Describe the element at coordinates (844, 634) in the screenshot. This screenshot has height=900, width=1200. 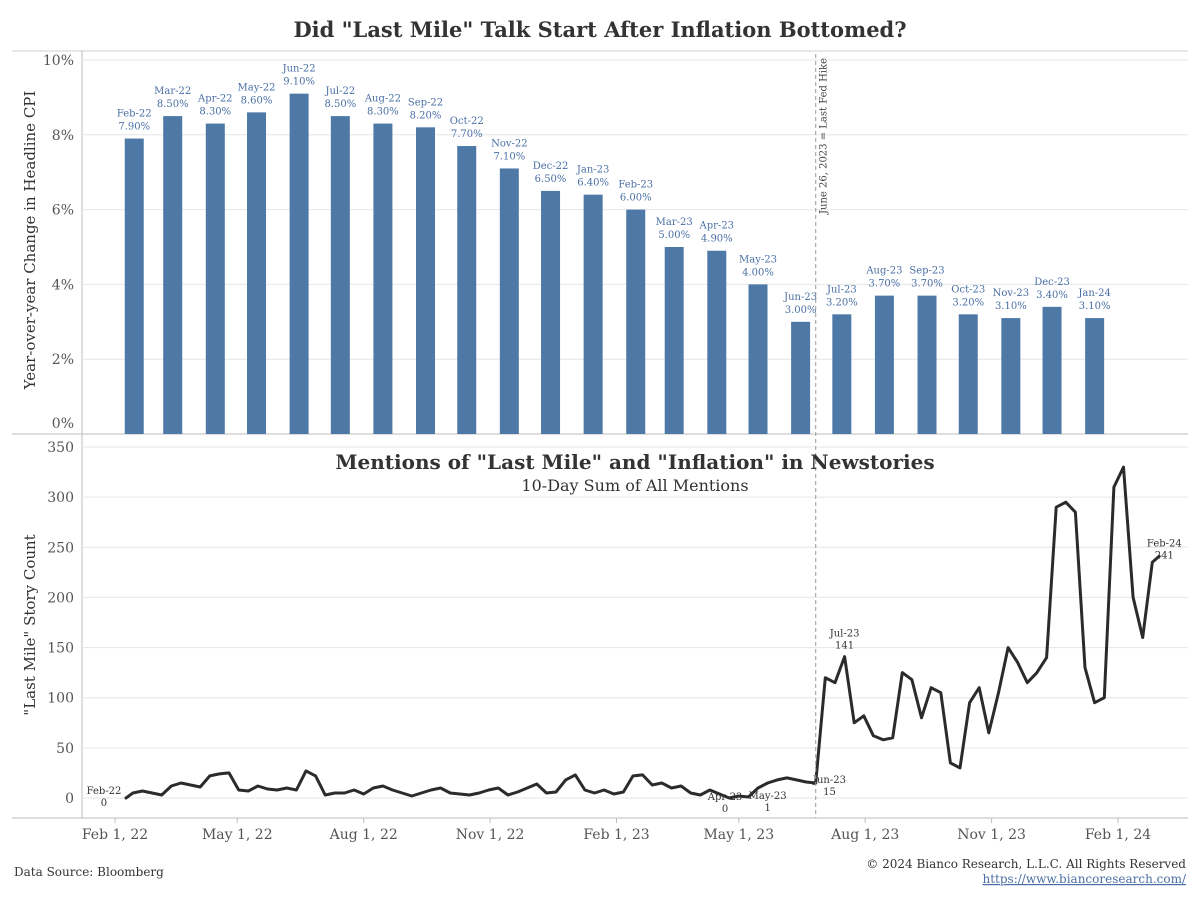
I see `annotation-month-label: Jul-23` at that location.